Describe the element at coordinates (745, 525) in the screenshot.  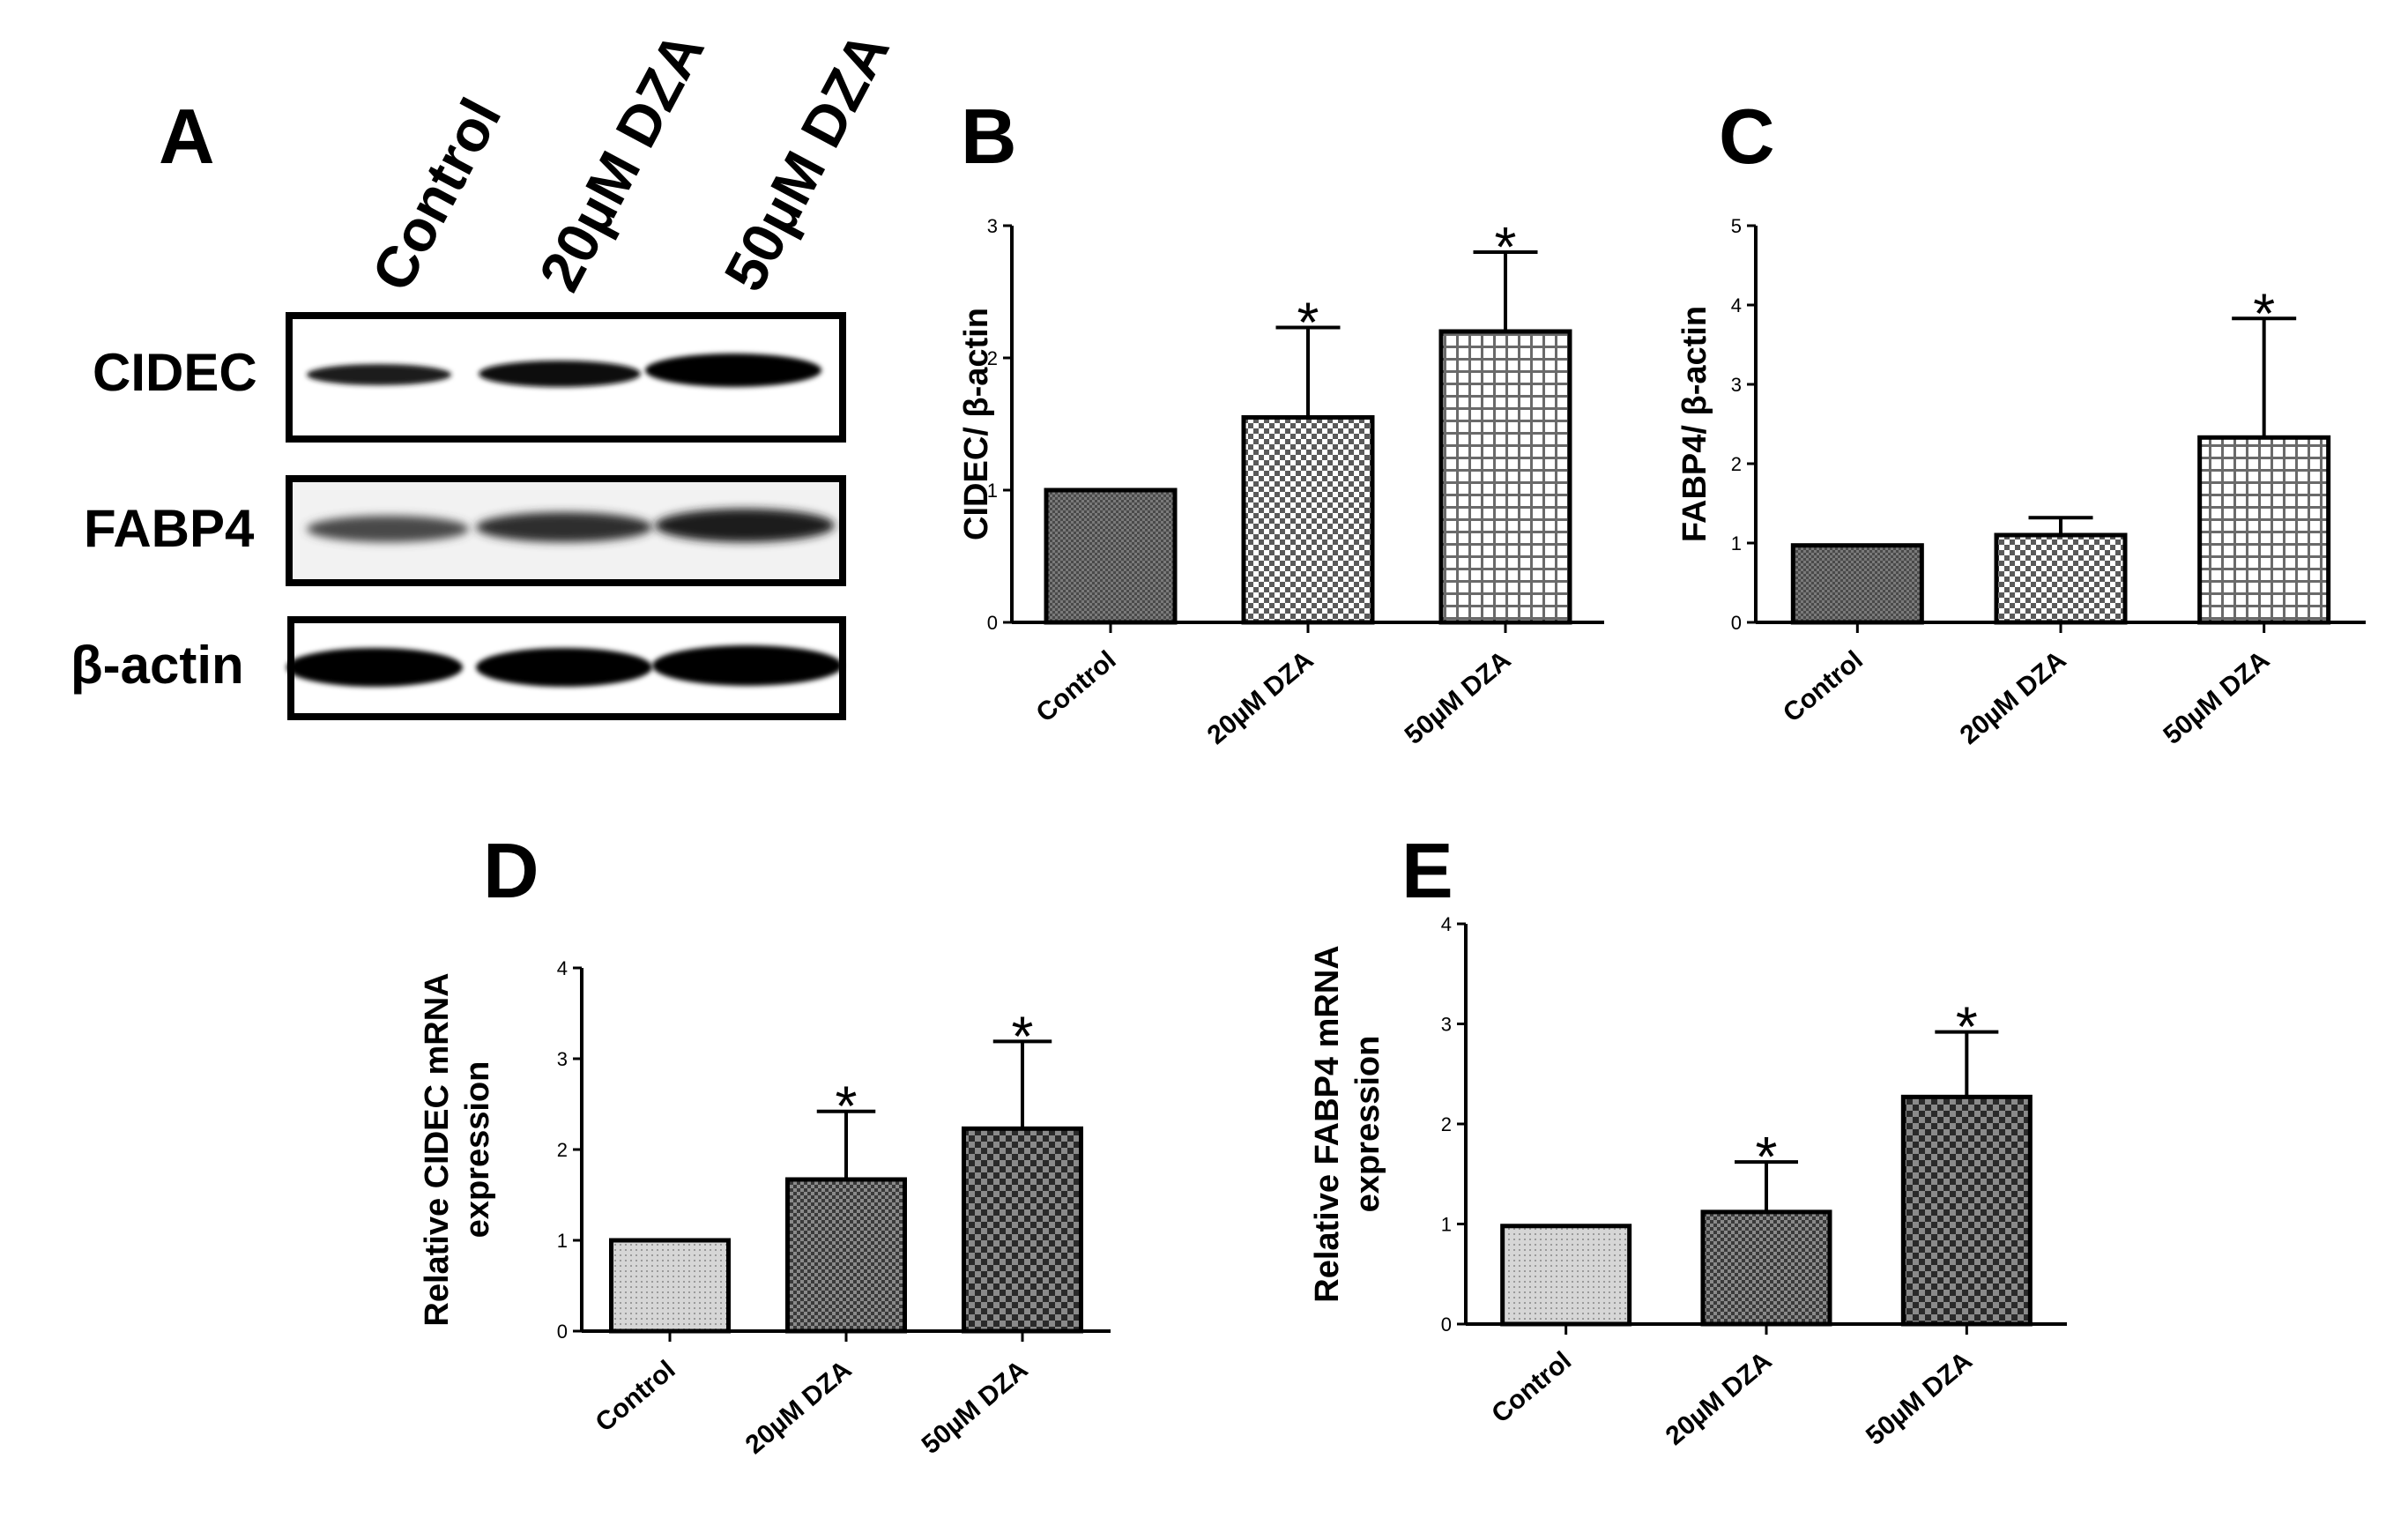
I see `band-fabp4-50um` at that location.